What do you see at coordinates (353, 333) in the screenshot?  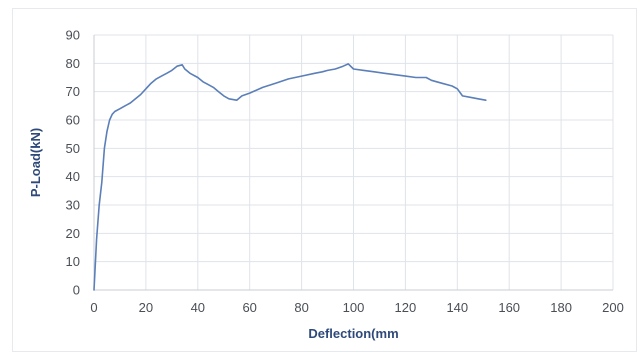 I see `x-axis-title: Deflection(mm` at bounding box center [353, 333].